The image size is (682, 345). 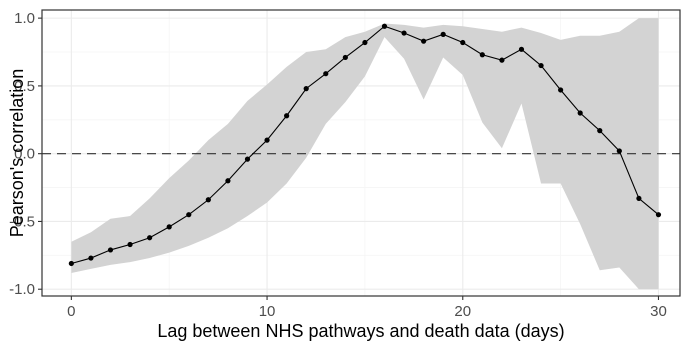 I want to click on y-axis-ticks: -1.0 -0.5 0.0 0.5 1.0, so click(x=25, y=154).